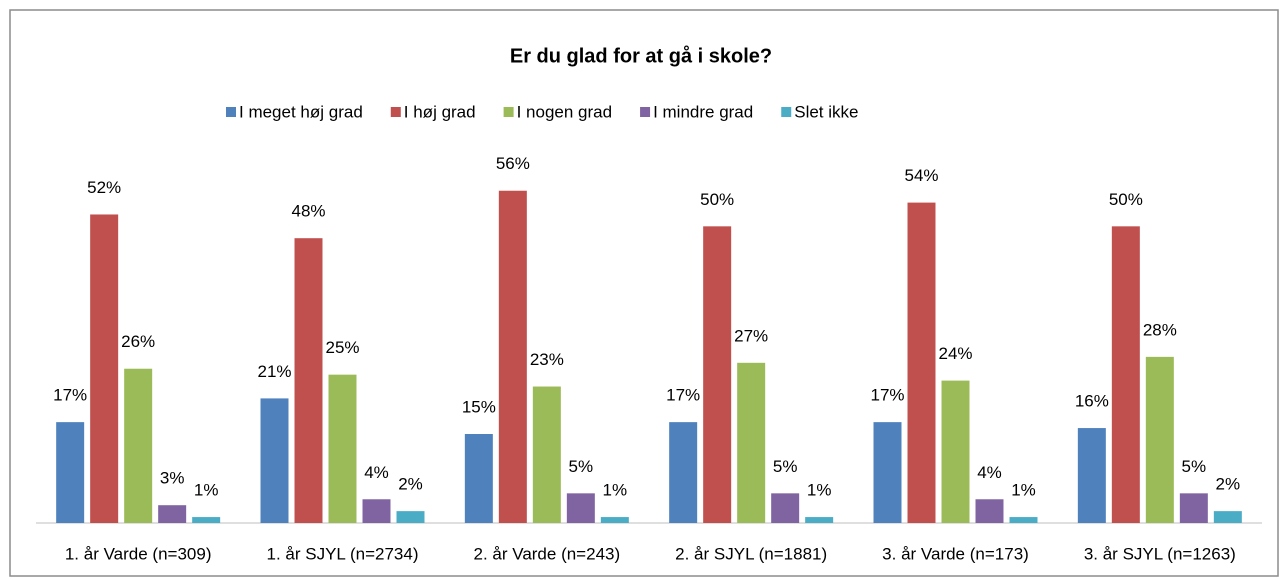 Image resolution: width=1282 pixels, height=580 pixels. Describe the element at coordinates (564, 111) in the screenshot. I see `legend-label: I nogen grad` at that location.